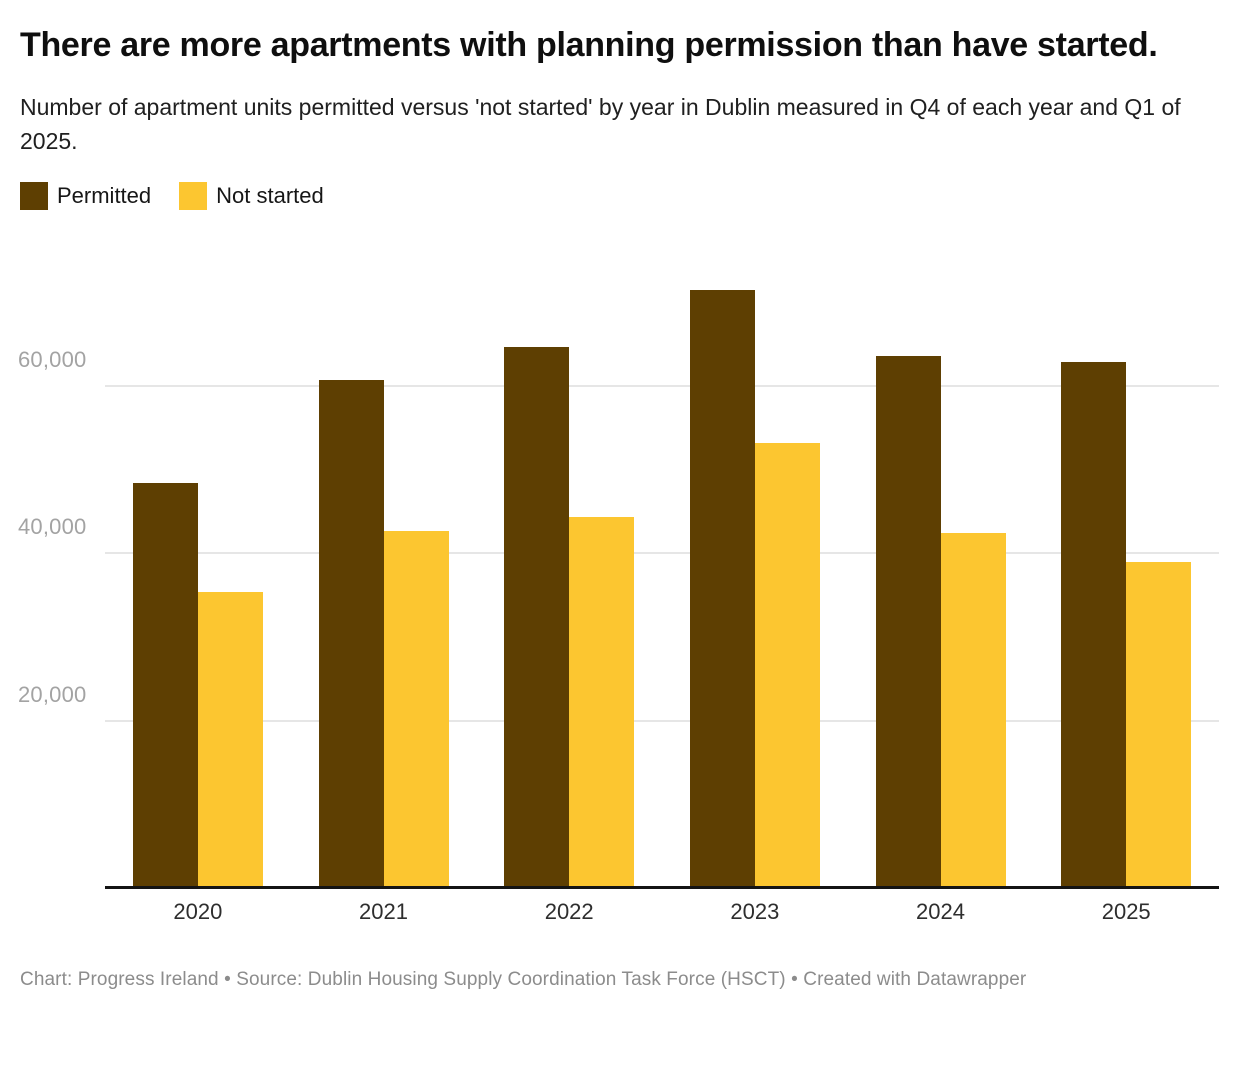  What do you see at coordinates (940, 911) in the screenshot?
I see `x-tick-label-2024: 2024` at bounding box center [940, 911].